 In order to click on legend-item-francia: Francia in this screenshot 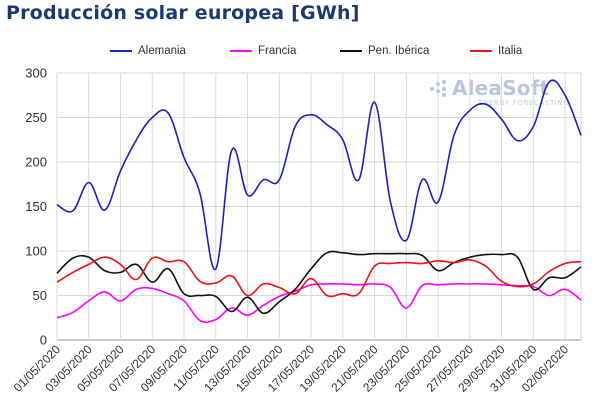, I will do `click(263, 51)`.